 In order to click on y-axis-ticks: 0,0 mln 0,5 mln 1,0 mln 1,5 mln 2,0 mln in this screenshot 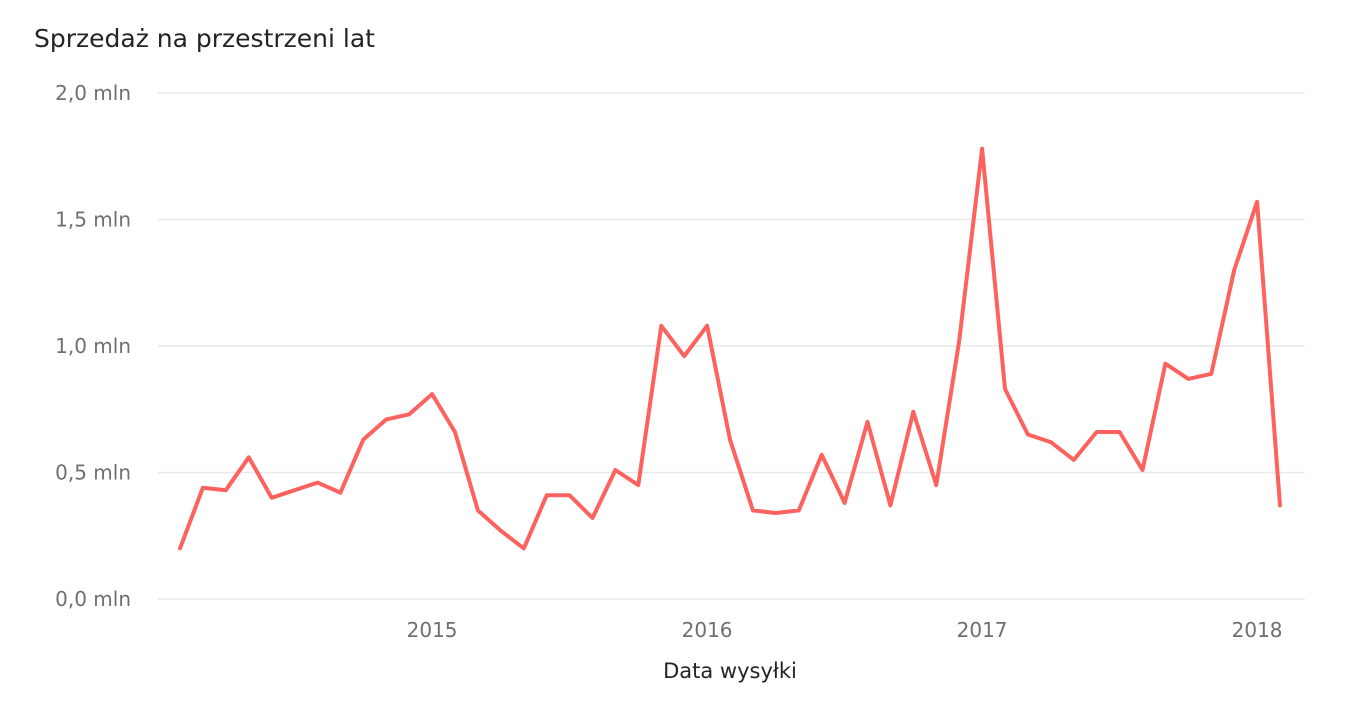, I will do `click(93, 346)`.